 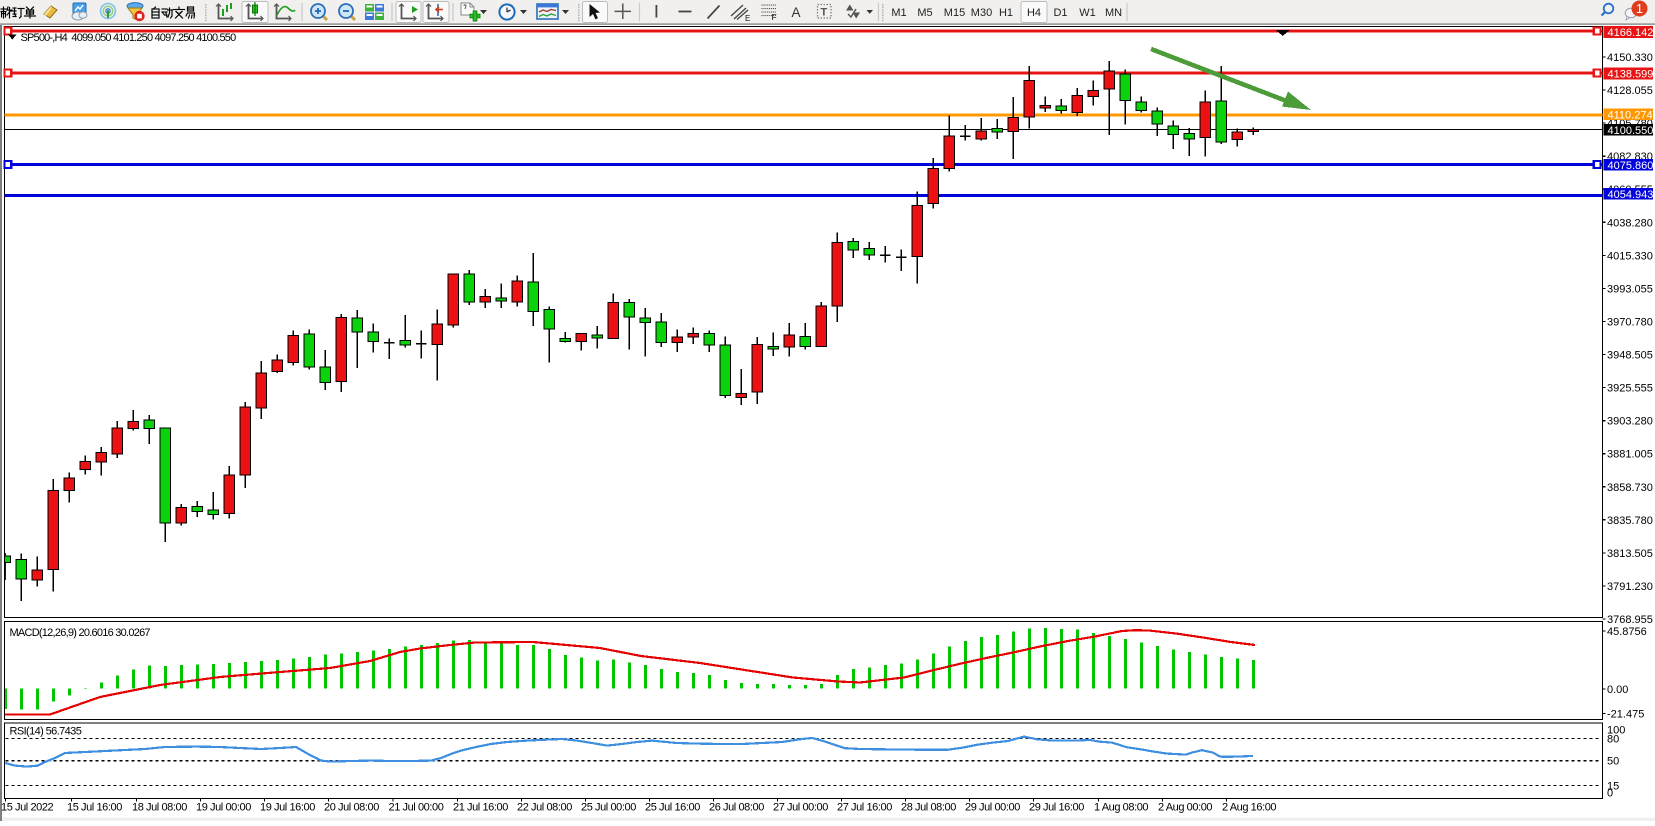 What do you see at coordinates (747, 18) in the screenshot?
I see `svg-text: E` at bounding box center [747, 18].